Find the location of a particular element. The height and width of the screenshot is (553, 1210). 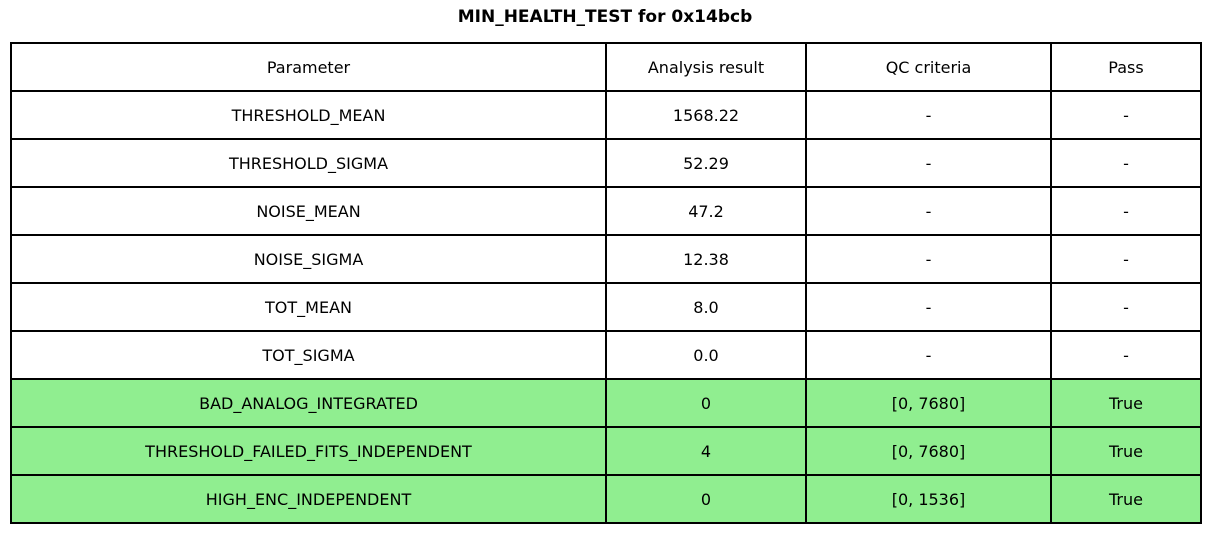

table-row: THRESHOLD_MEAN 1568.22 - - is located at coordinates (606, 115).